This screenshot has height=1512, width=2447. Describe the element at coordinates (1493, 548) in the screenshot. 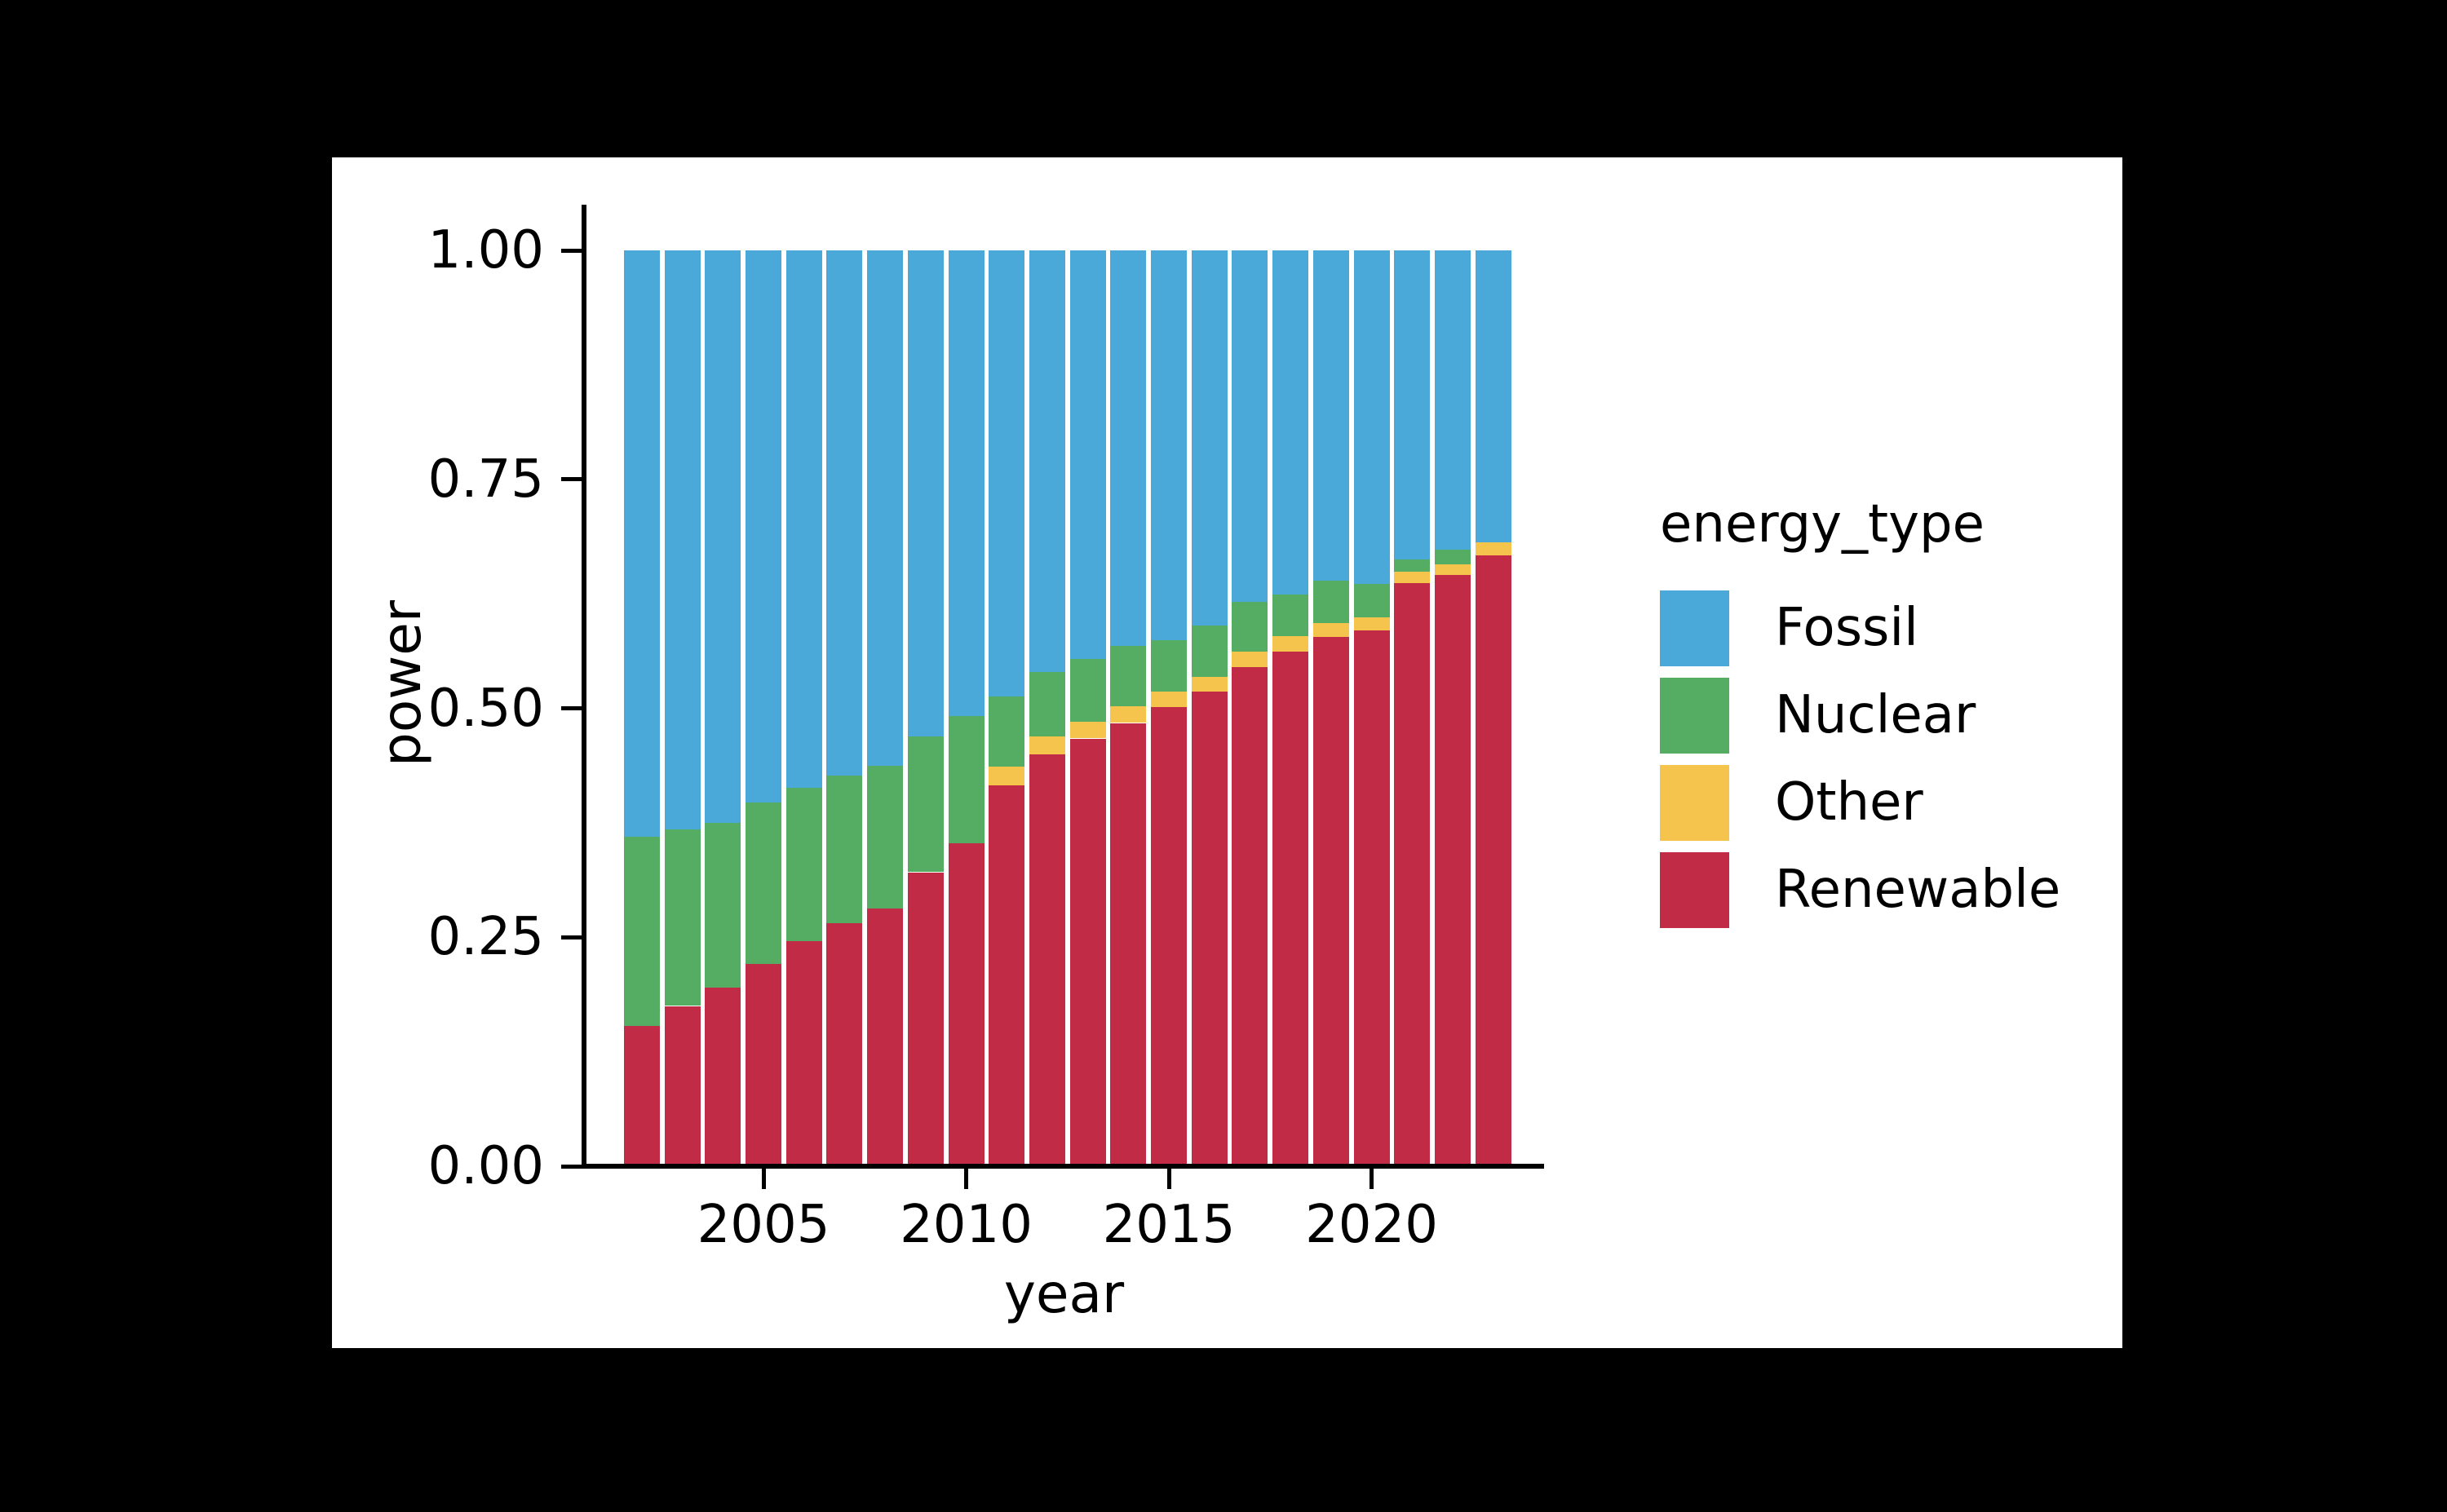

I see `bar-2023-other` at that location.